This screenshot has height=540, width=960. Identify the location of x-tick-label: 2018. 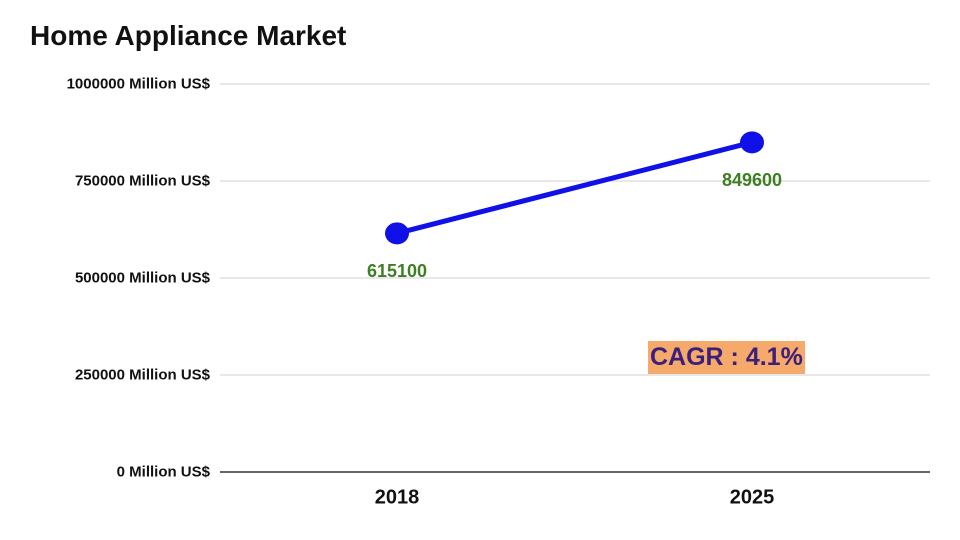
(397, 497).